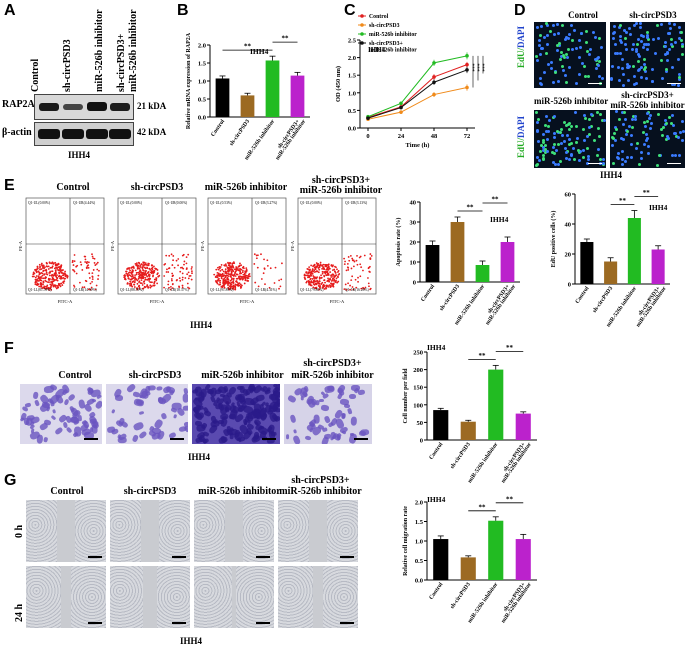 This screenshot has height=654, width=685. Describe the element at coordinates (272, 88) in the screenshot. I see `bar` at that location.